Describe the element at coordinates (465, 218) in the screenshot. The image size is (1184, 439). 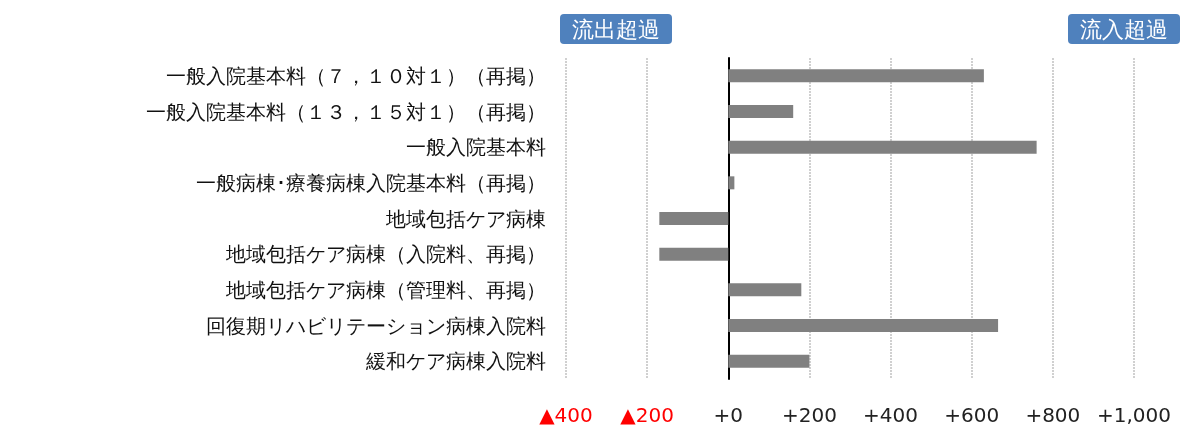
I see `y-tick-label: 地域包括ケア病棟` at that location.